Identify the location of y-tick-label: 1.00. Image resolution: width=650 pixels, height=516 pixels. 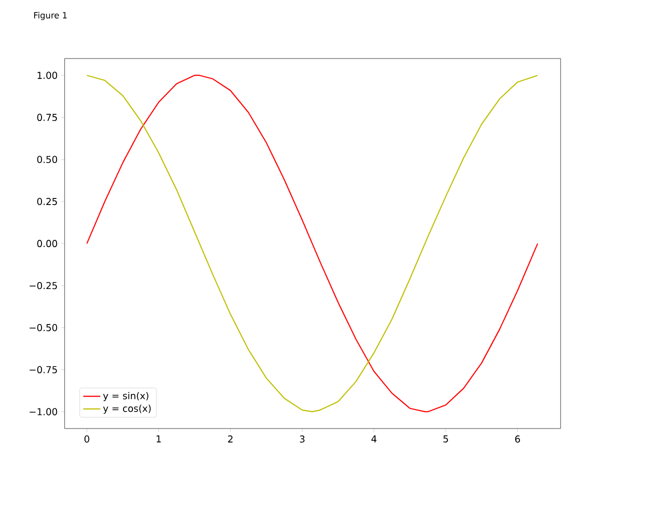
(48, 75).